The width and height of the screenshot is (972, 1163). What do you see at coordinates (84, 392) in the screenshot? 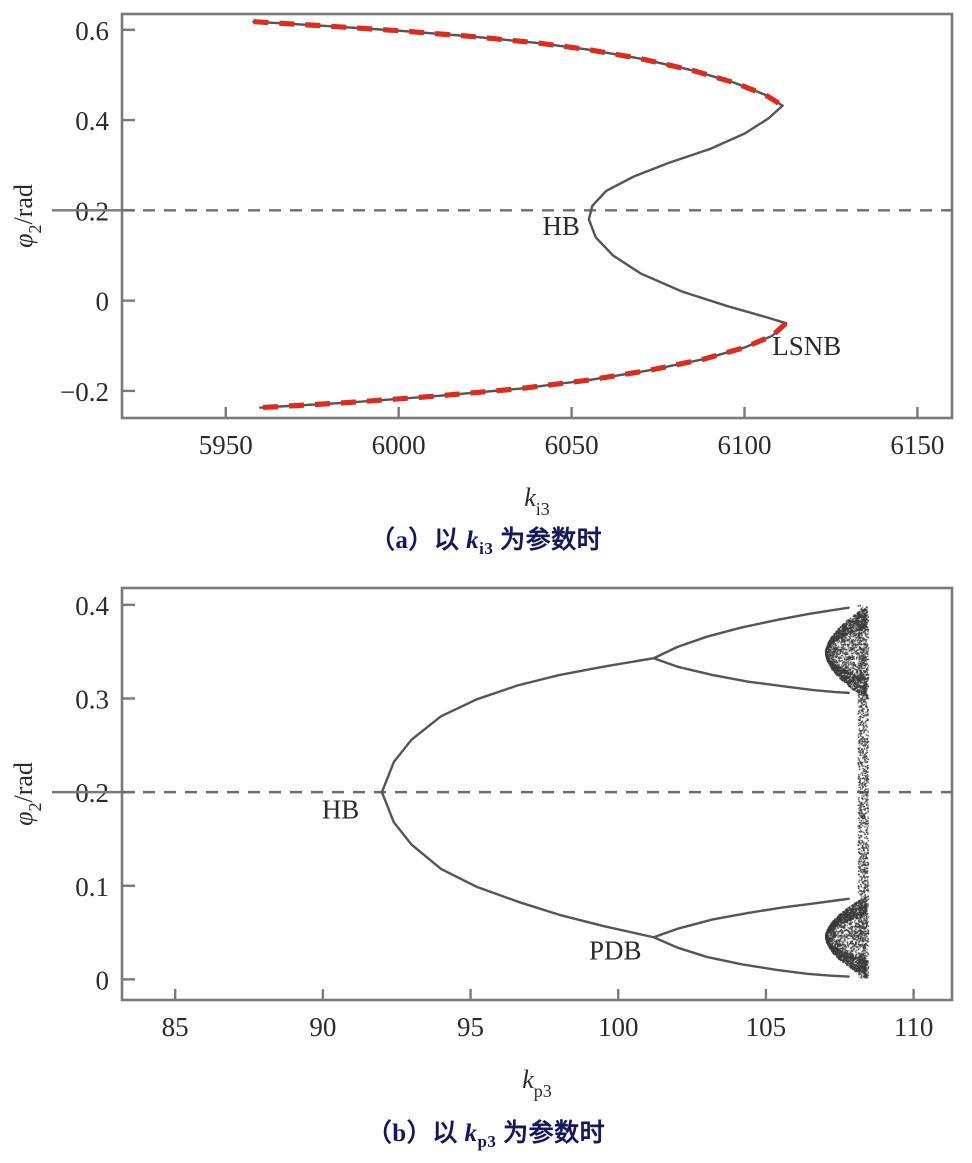
I see `y-tick-label: −0.2` at bounding box center [84, 392].